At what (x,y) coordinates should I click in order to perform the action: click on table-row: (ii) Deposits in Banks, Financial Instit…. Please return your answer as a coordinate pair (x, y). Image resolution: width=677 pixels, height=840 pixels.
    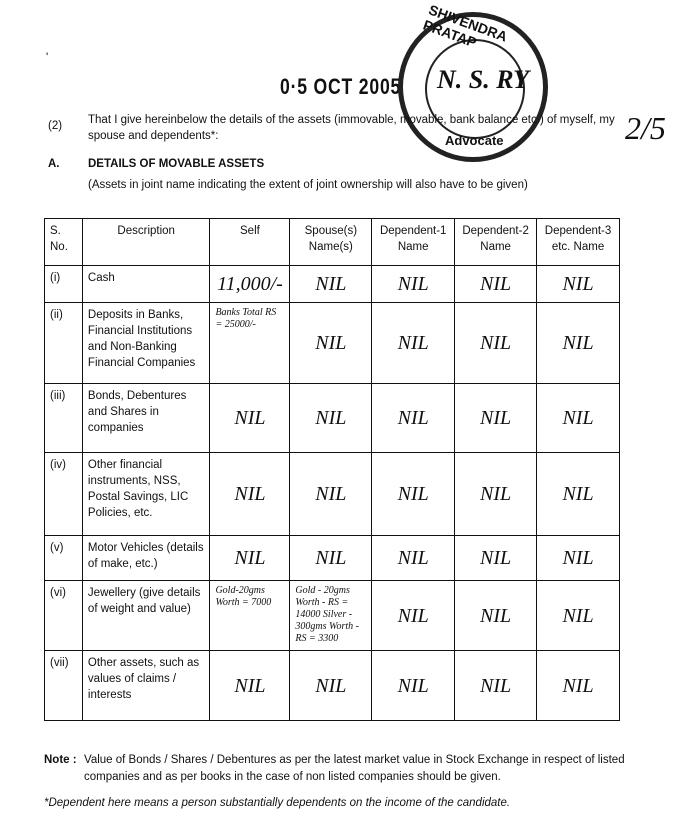
    Looking at the image, I should click on (332, 343).